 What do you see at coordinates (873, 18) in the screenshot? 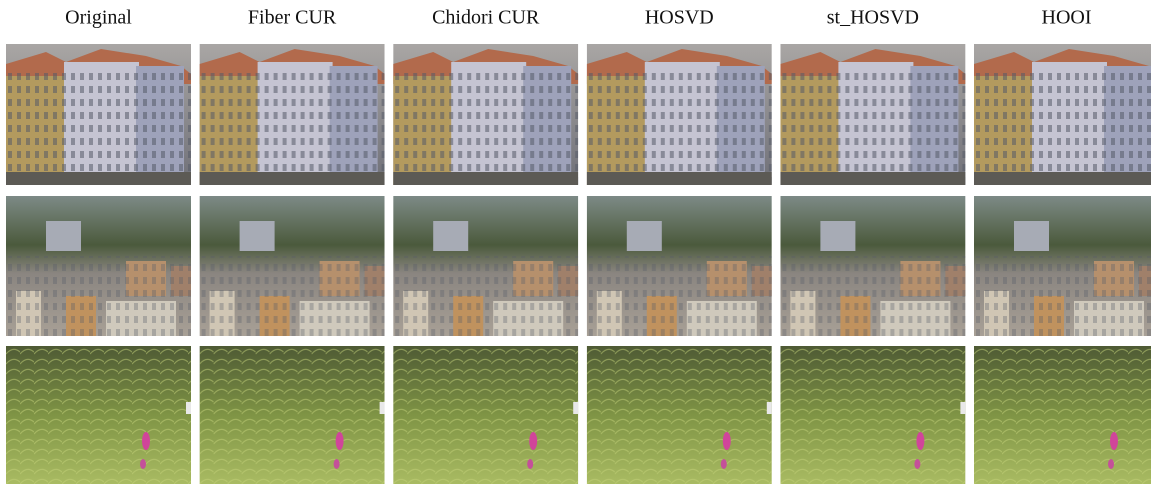
I see `column-header: st_HOSVD` at bounding box center [873, 18].